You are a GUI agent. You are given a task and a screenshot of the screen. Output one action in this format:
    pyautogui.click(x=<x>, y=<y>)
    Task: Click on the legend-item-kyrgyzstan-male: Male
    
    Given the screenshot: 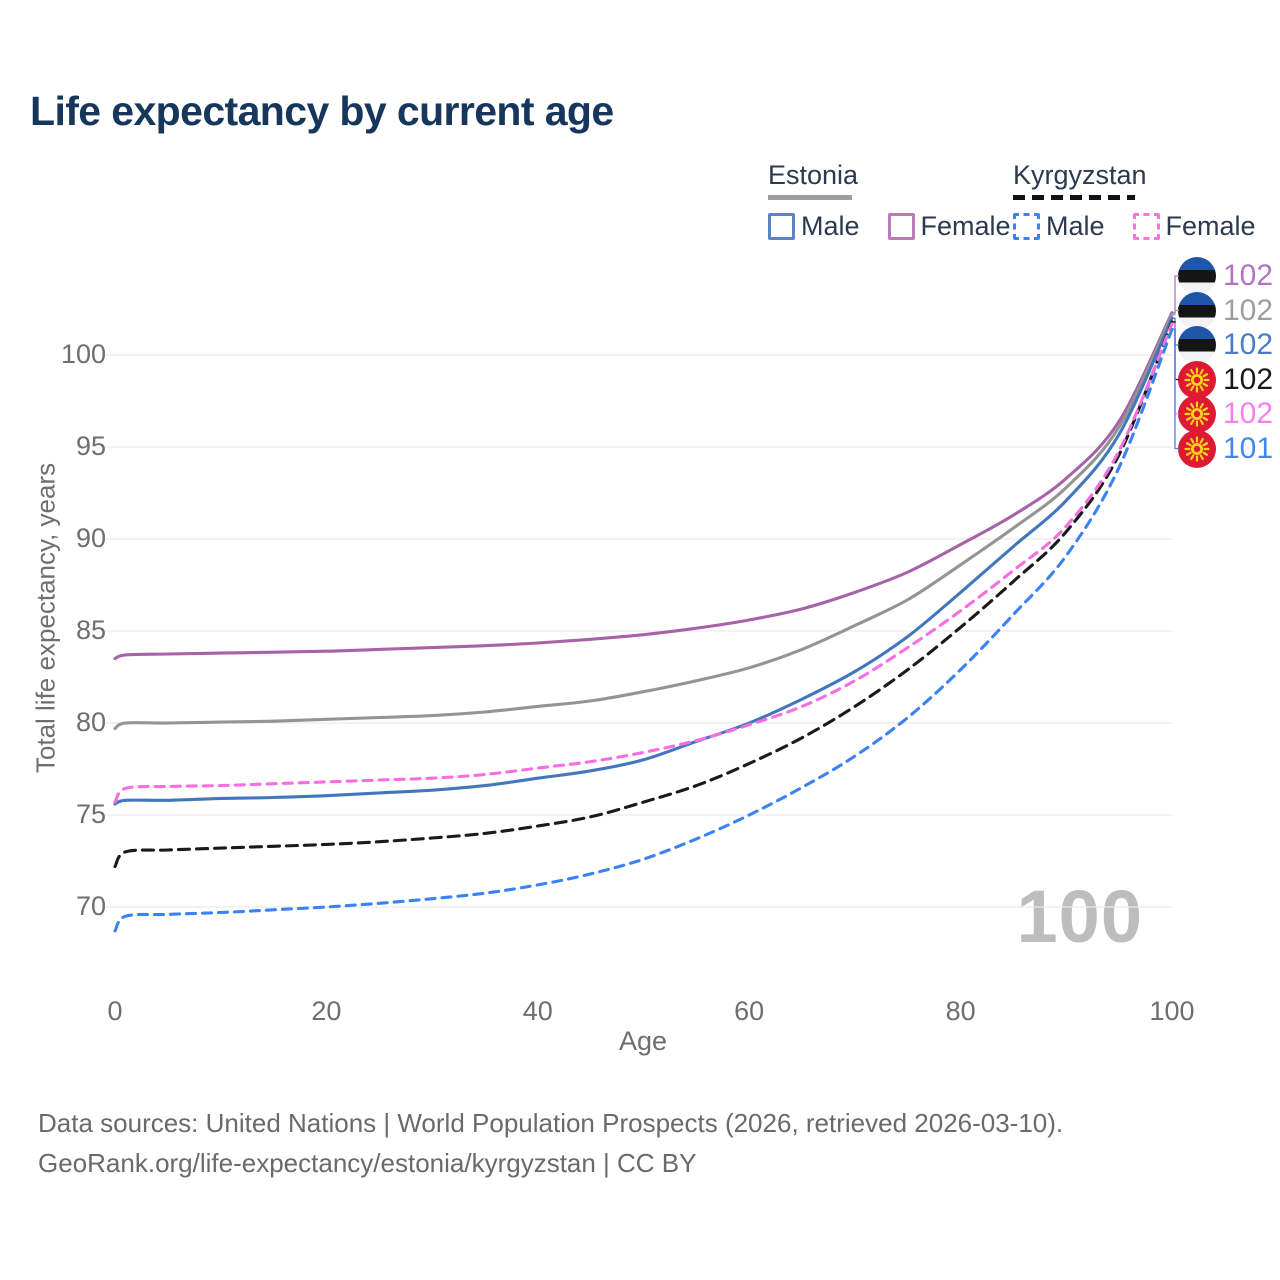 What is the action you would take?
    pyautogui.click(x=1059, y=226)
    